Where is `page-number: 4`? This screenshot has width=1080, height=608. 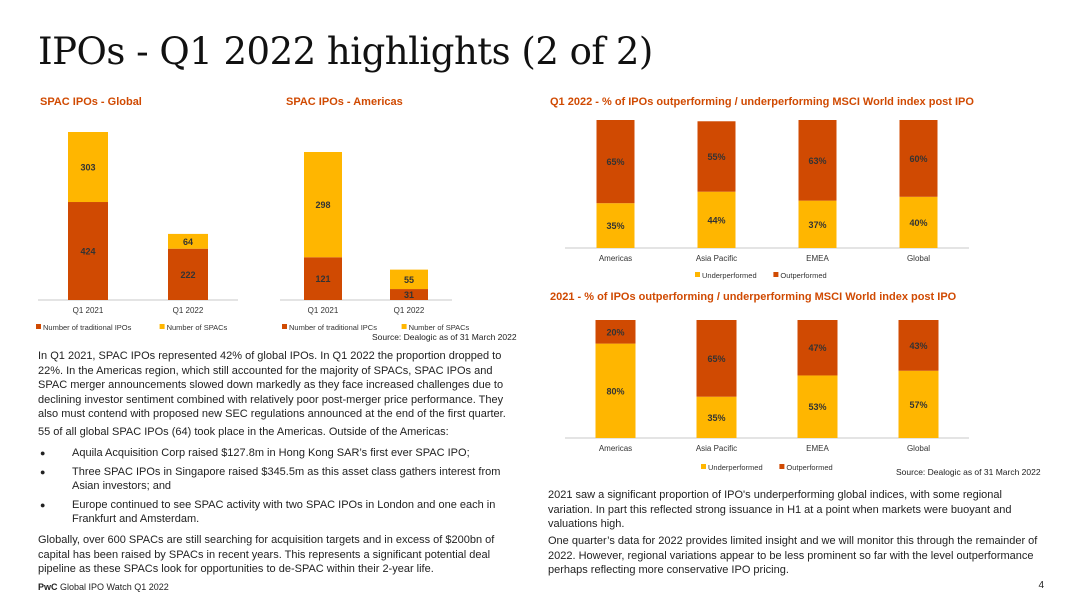
page-number: 4 is located at coordinates (1041, 585).